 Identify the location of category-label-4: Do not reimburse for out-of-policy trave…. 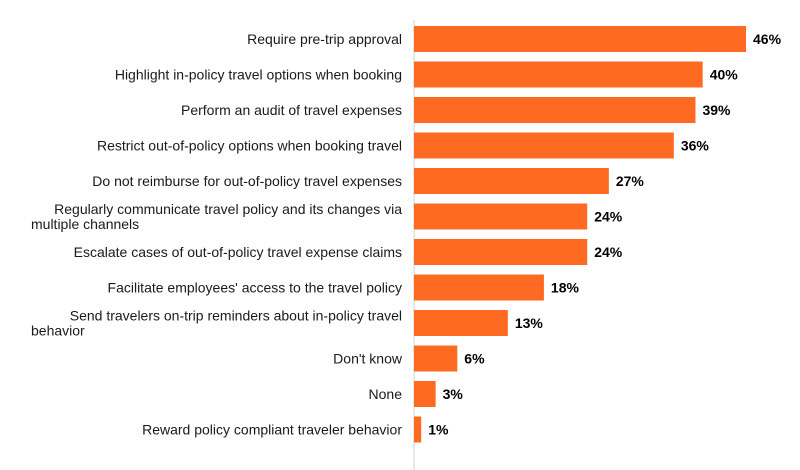
(247, 181).